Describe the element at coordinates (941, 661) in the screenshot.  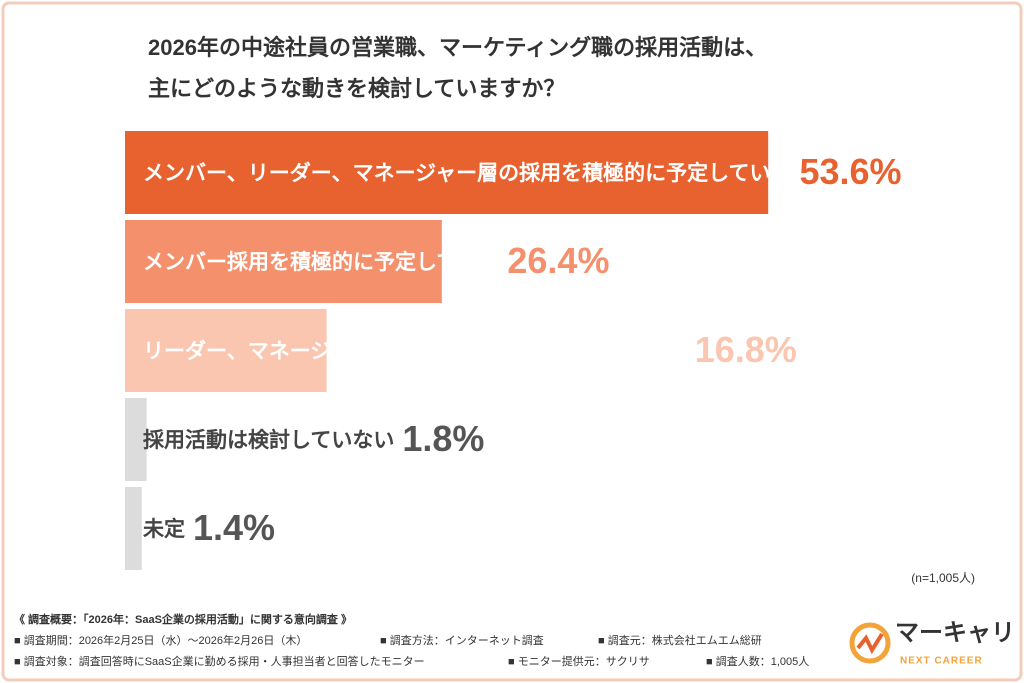
I see `logo-tagline: NEXT CAREER` at that location.